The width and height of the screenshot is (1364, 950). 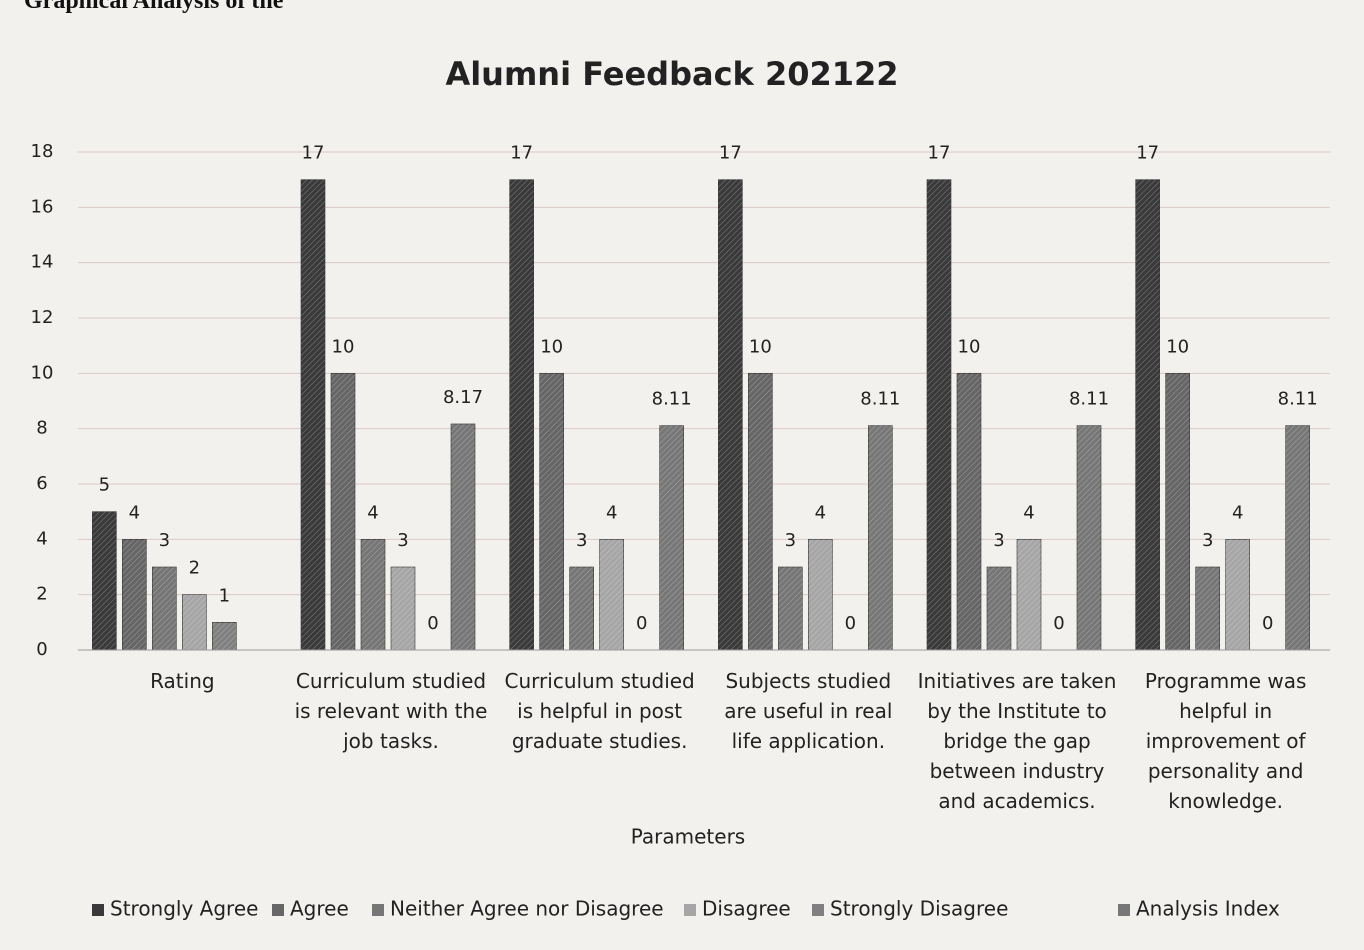 What do you see at coordinates (463, 397) in the screenshot?
I see `data-label: 8.17` at bounding box center [463, 397].